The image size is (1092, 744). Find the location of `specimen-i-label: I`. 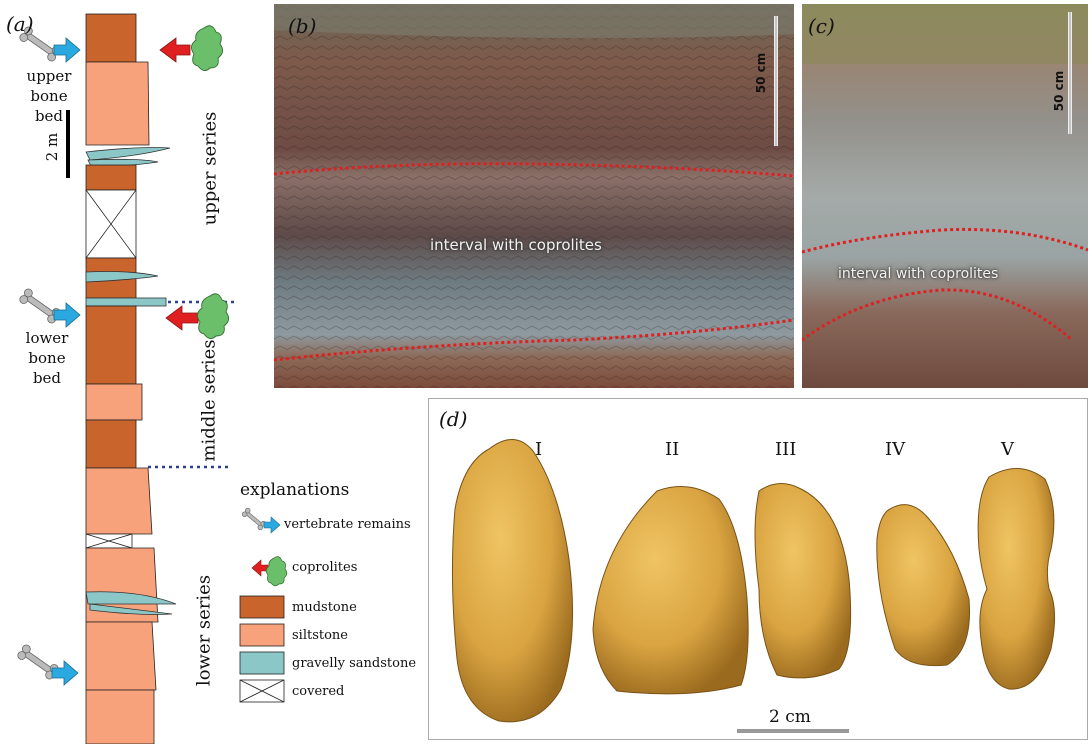

specimen-i-label: I is located at coordinates (539, 449).